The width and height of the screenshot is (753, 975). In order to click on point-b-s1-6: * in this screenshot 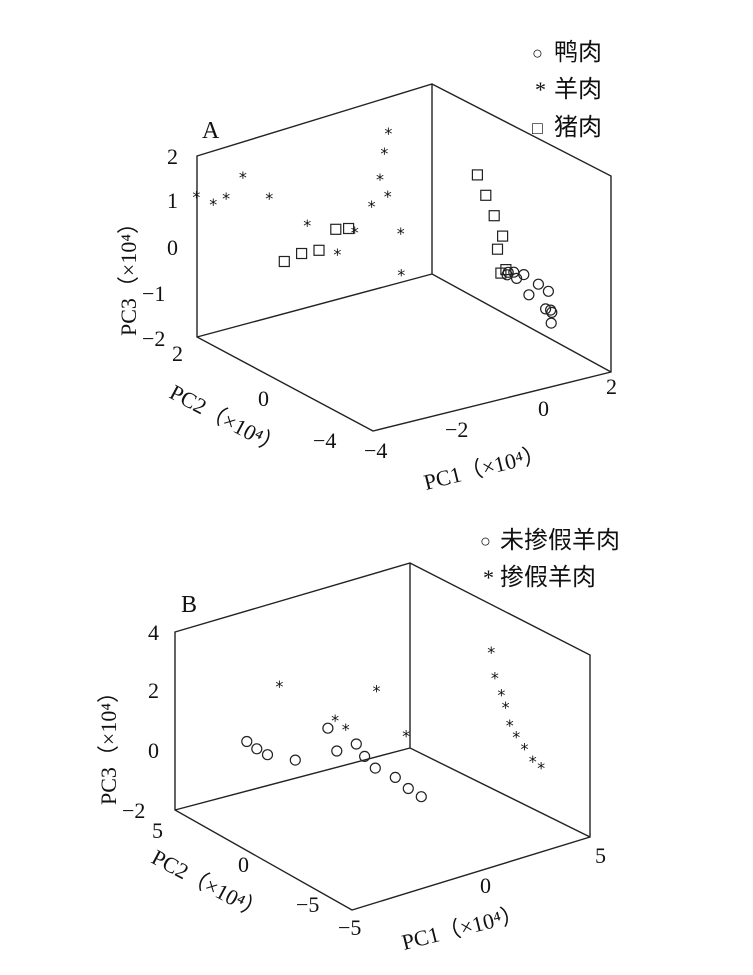, I will do `click(495, 677)`.